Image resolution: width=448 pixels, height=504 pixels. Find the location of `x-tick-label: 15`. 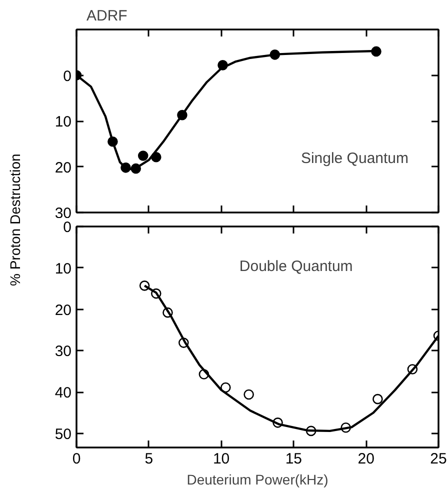

x-tick-label: 15 is located at coordinates (293, 459).